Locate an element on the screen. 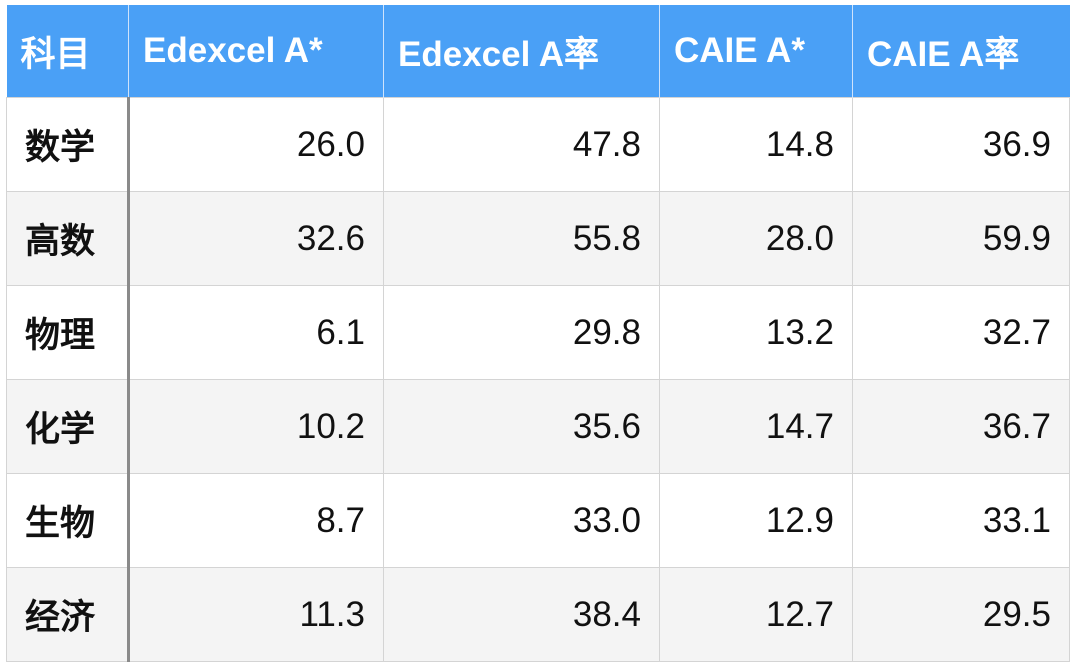 This screenshot has height=670, width=1080. value-cell: 29.8 is located at coordinates (521, 332).